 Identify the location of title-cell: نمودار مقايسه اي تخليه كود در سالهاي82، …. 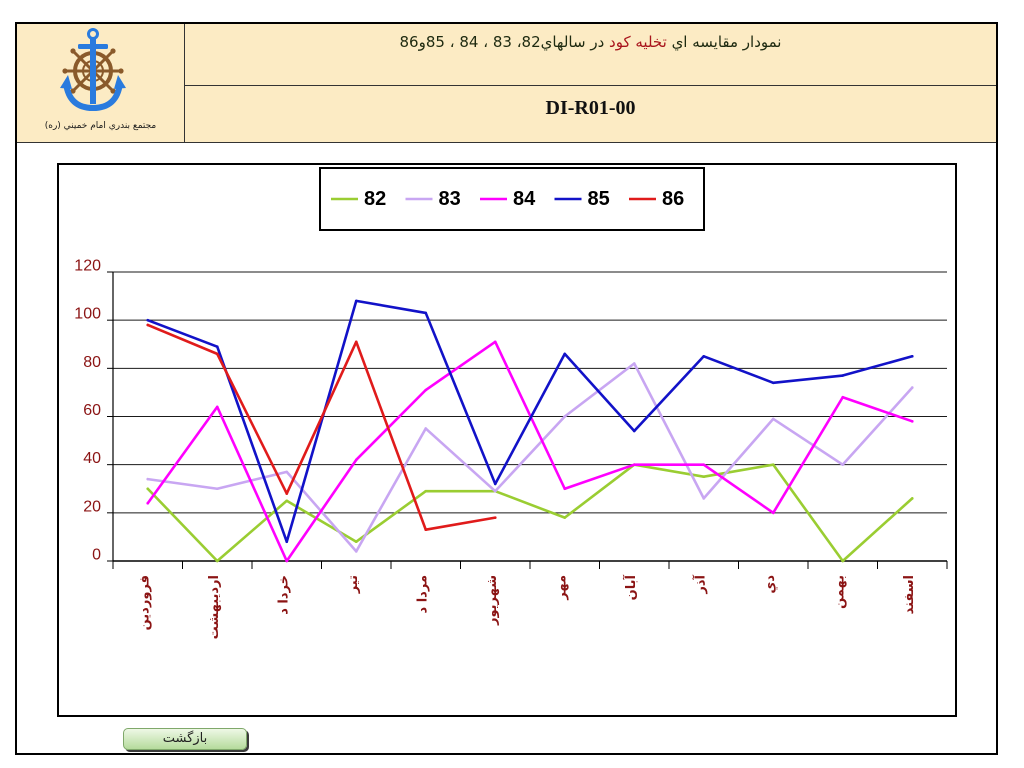
(590, 55).